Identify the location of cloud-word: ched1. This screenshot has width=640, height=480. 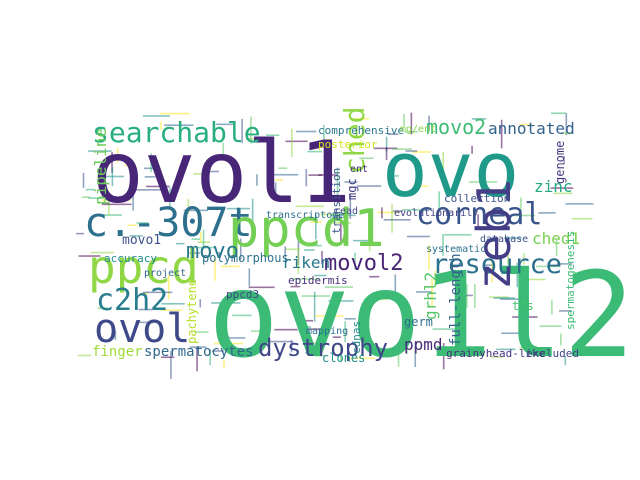
(556, 238).